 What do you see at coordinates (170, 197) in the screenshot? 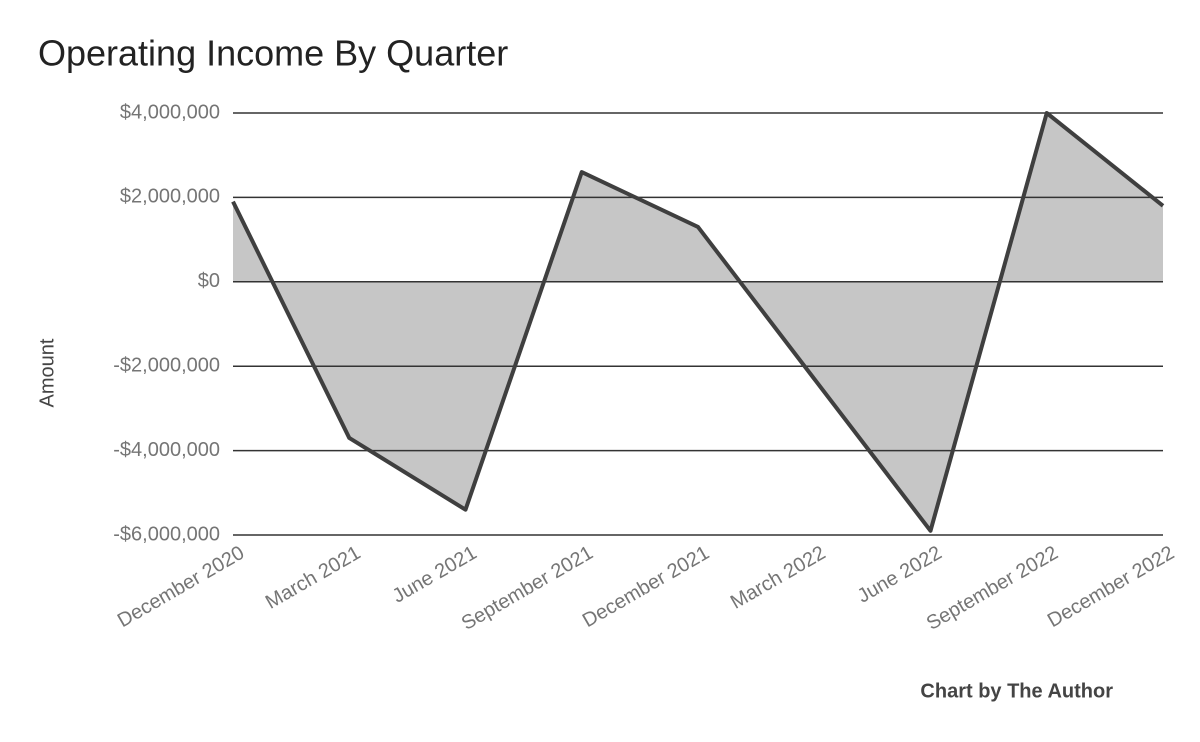
I see `y-tick-label: $2,000,000` at bounding box center [170, 197].